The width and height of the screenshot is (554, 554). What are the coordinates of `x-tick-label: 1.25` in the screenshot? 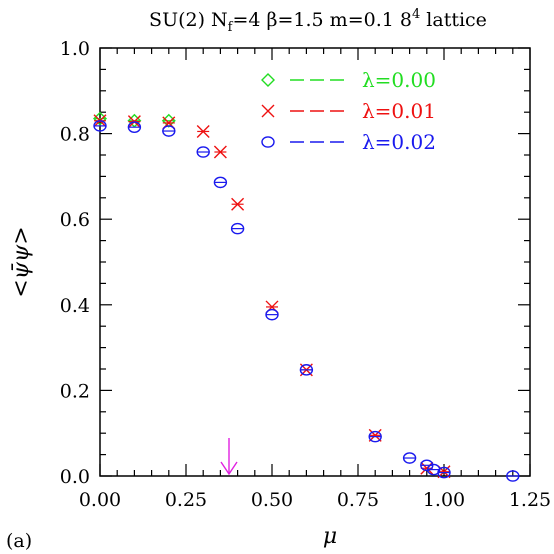 It's located at (530, 500).